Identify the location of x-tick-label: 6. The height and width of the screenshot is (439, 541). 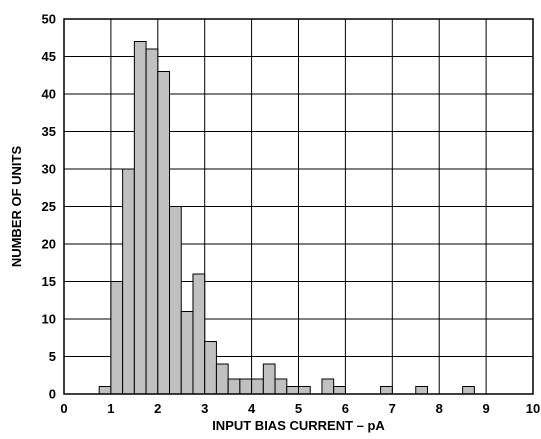
(345, 408).